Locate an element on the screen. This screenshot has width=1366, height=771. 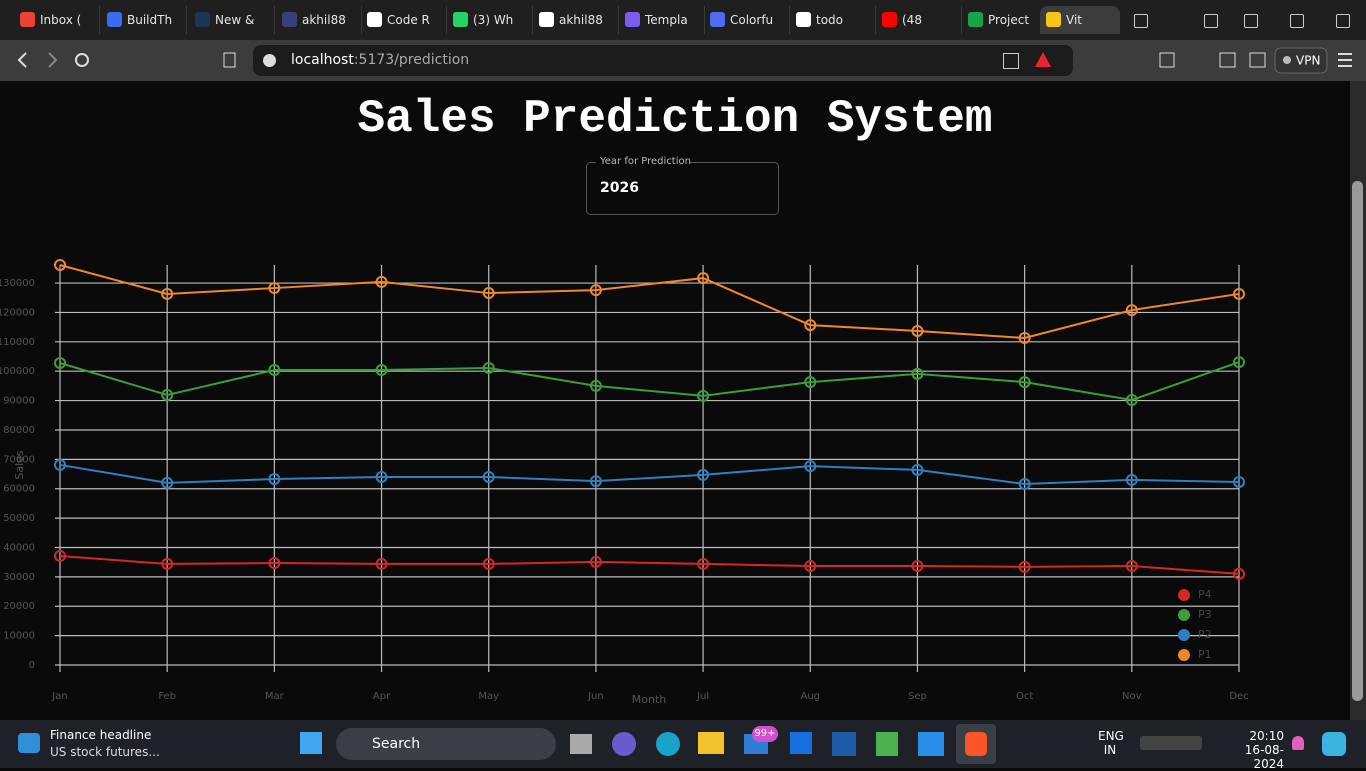
clock: 20:10 16-08-2024 is located at coordinates (1250, 750).